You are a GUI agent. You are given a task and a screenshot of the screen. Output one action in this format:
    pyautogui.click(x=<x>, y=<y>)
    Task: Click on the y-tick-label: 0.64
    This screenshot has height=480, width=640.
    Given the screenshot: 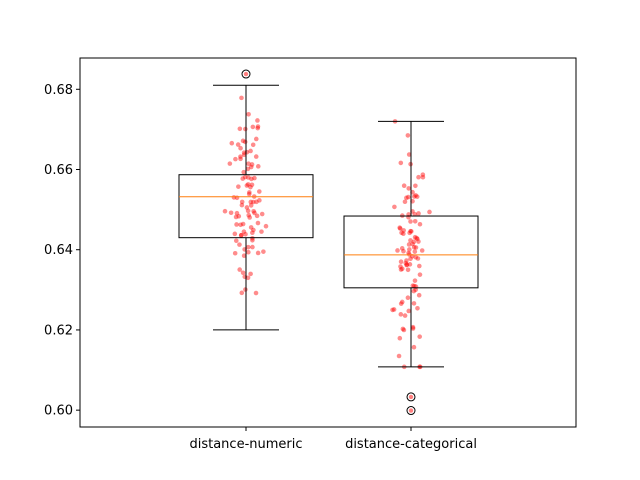 What is the action you would take?
    pyautogui.click(x=58, y=250)
    